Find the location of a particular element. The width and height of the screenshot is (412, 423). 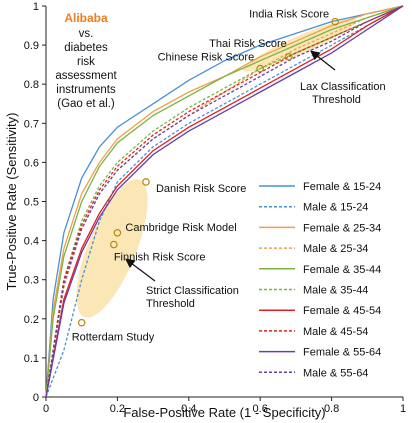

lax-threshold-arrow is located at coordinates (323, 60).